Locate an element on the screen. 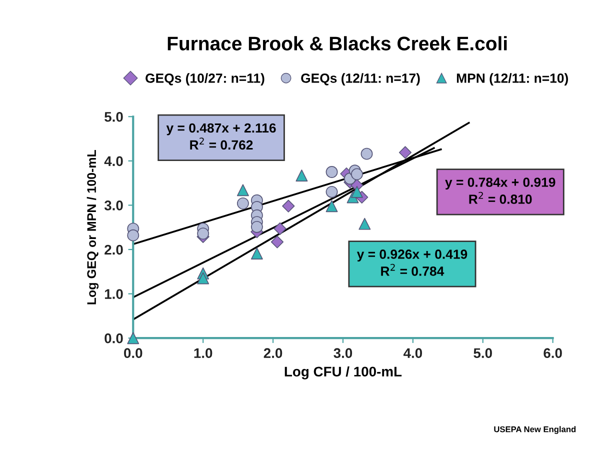 The height and width of the screenshot is (452, 597). x-tick-label: 6.0 is located at coordinates (553, 353).